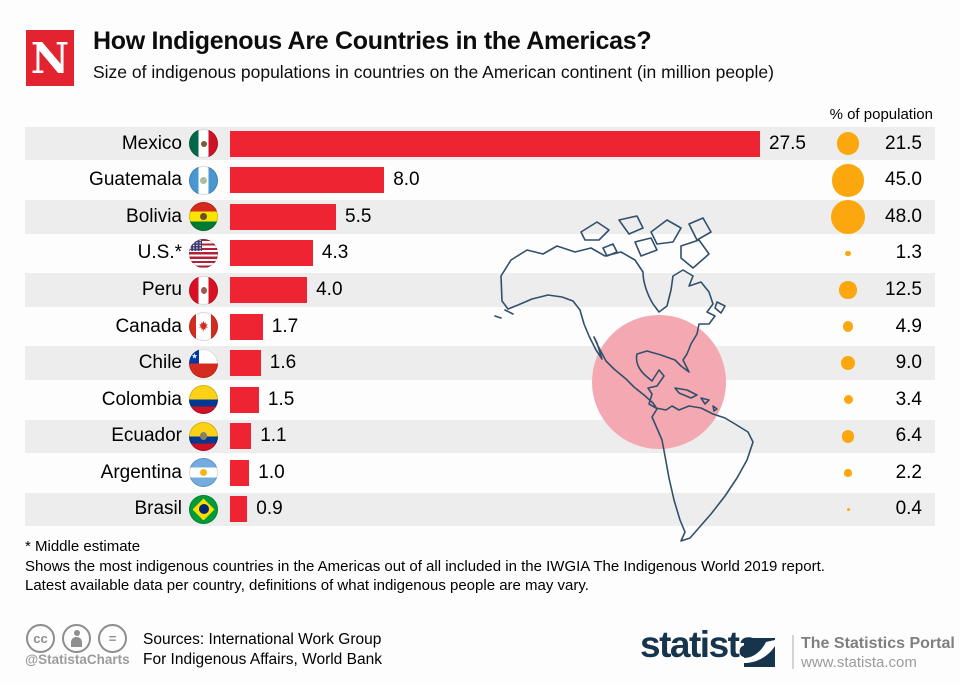 Image resolution: width=960 pixels, height=684 pixels. What do you see at coordinates (281, 399) in the screenshot?
I see `population-value-label: 1.5` at bounding box center [281, 399].